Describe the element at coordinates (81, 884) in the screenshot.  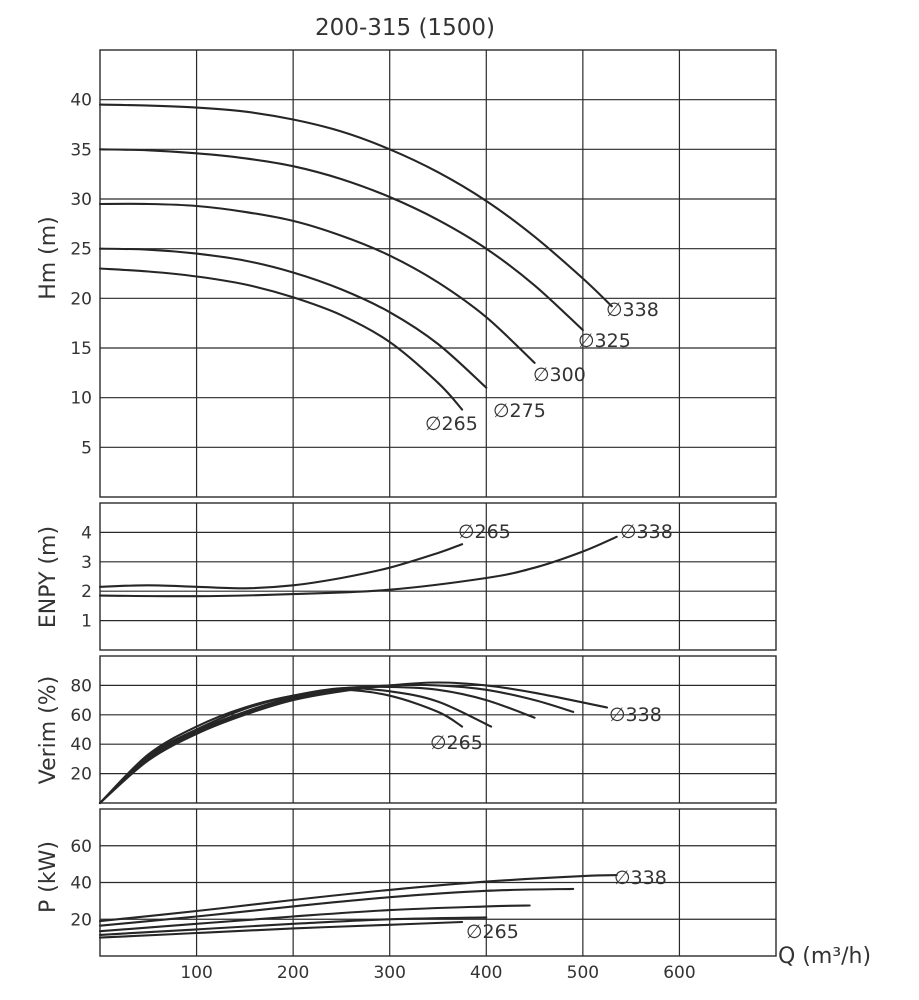
I see `power-y-tick-label: 40` at that location.